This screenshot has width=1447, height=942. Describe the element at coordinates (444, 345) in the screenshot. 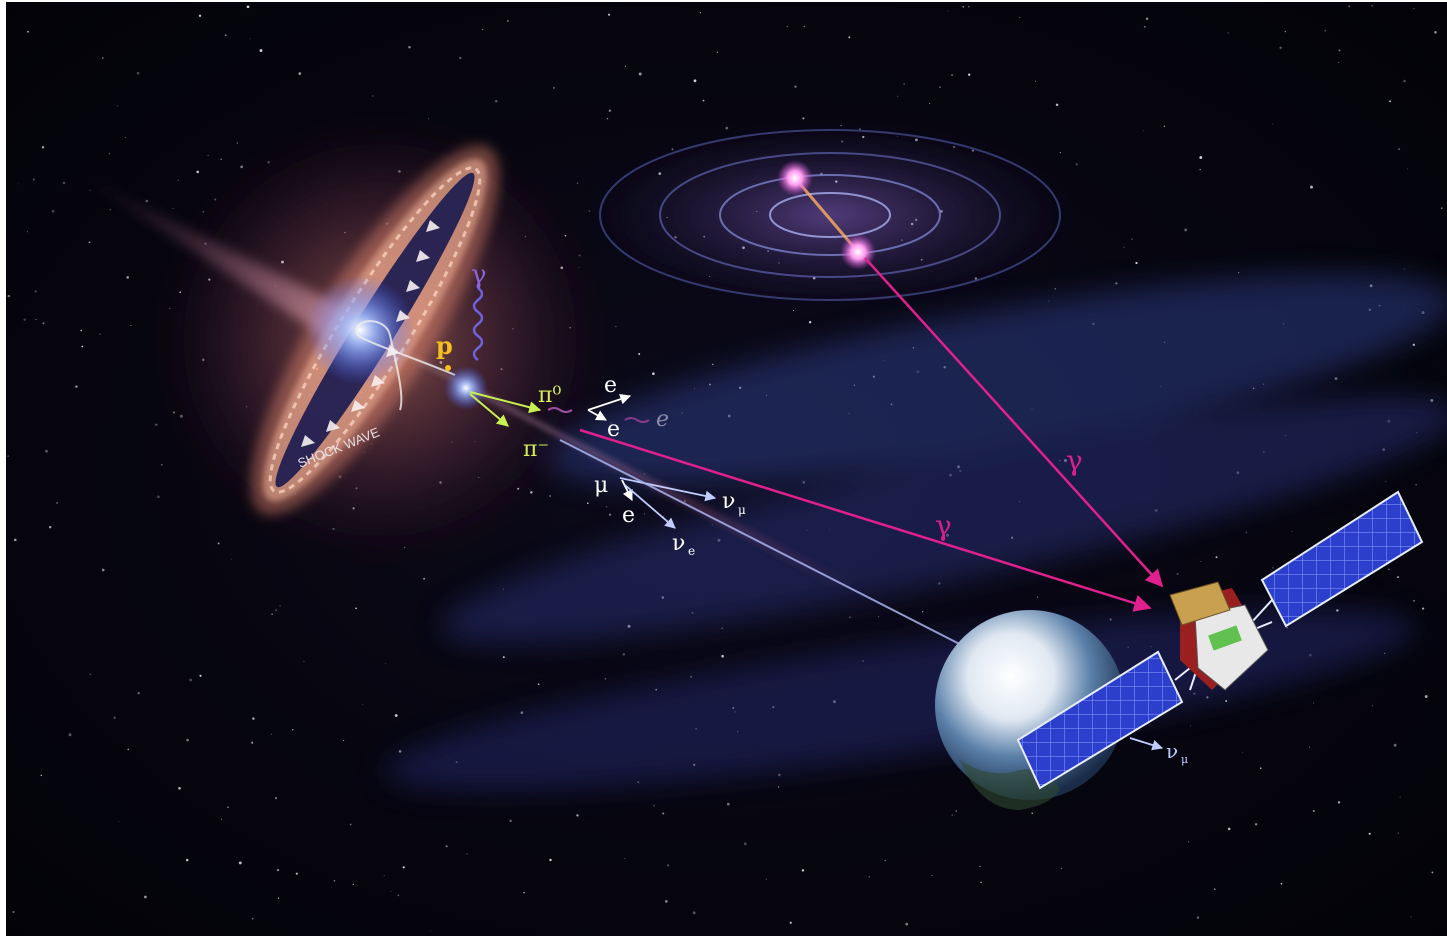

I see `proton-label: p` at that location.